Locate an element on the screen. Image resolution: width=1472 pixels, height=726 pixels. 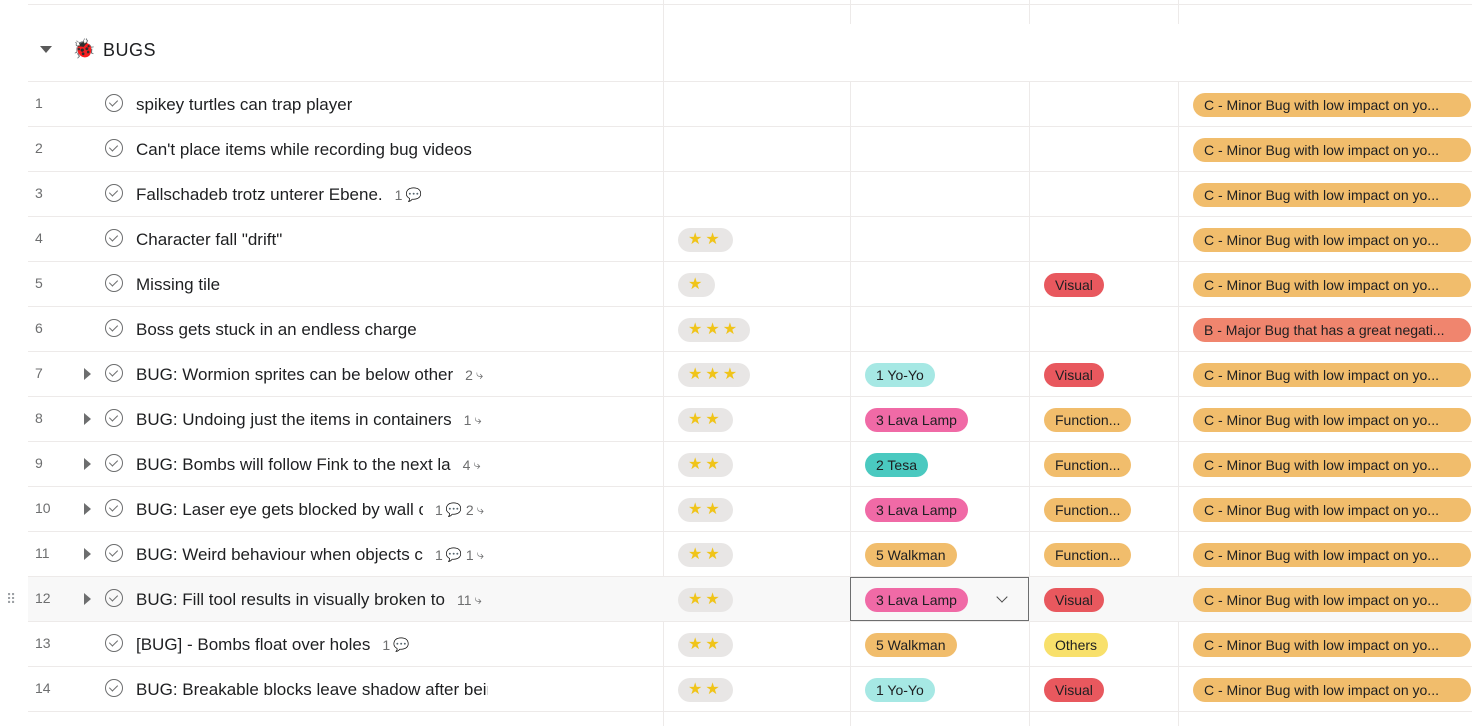
task-name-cell: spikey turtles can trap player is located at coordinates (312, 105).